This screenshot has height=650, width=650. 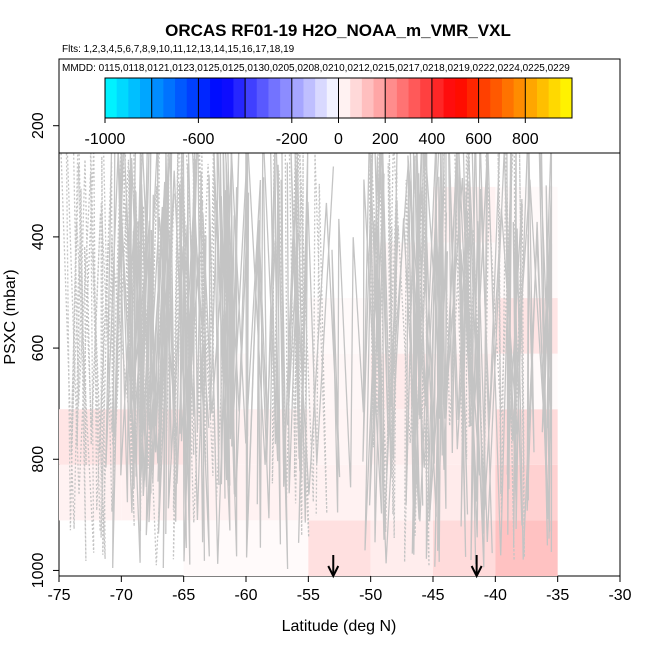 What do you see at coordinates (619, 595) in the screenshot?
I see `x-tick-label: -30` at bounding box center [619, 595].